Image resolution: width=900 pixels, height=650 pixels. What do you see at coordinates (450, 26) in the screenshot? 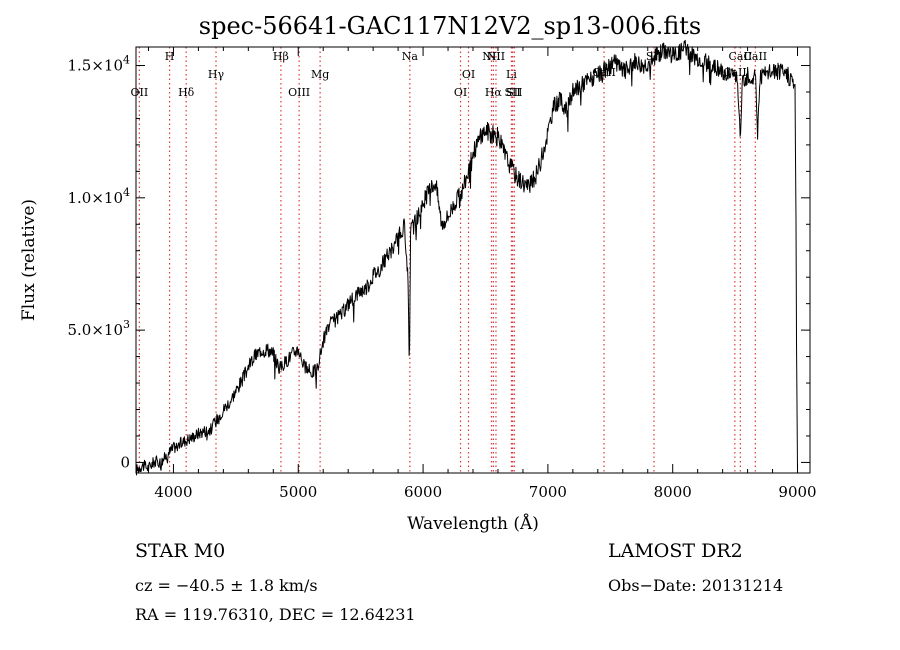
I see `chart-title: spec-56641-GAC117N12V2_sp13-006.fits` at bounding box center [450, 26].